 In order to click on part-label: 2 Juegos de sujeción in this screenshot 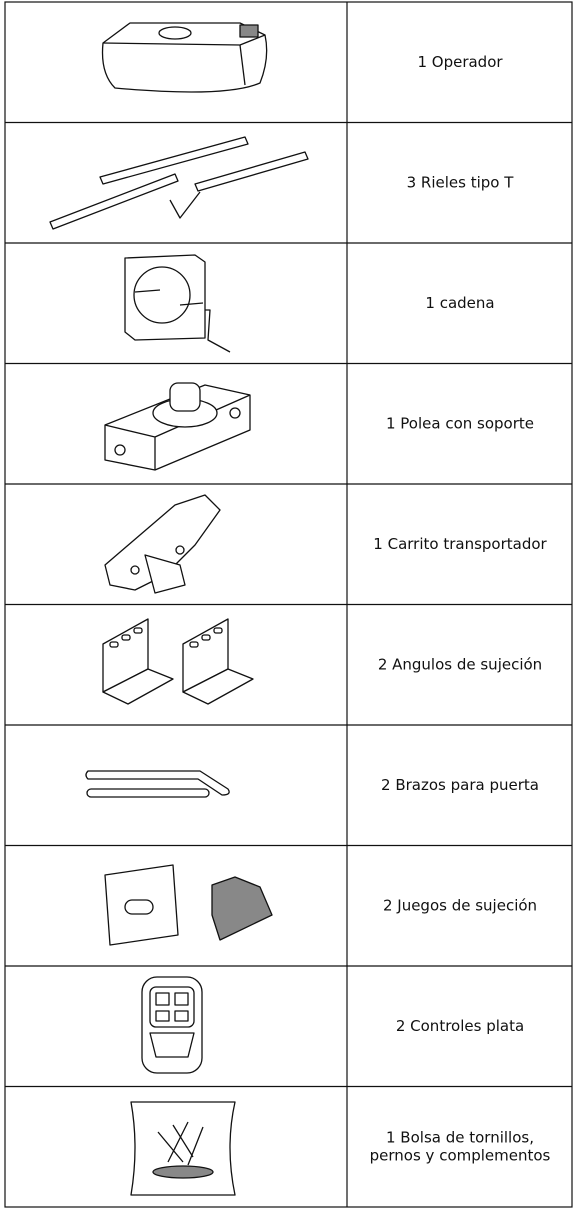, I will do `click(460, 905)`.